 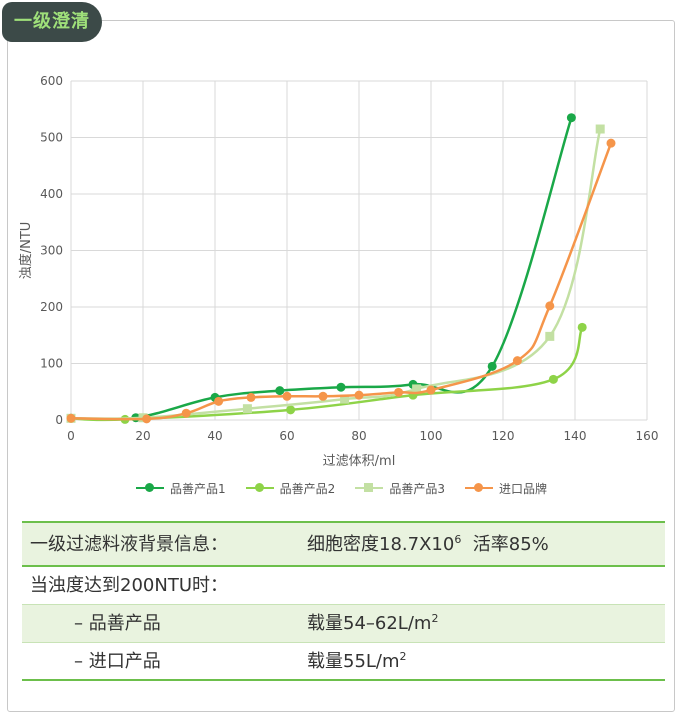 What do you see at coordinates (71, 436) in the screenshot?
I see `x-tick-label: 0` at bounding box center [71, 436].